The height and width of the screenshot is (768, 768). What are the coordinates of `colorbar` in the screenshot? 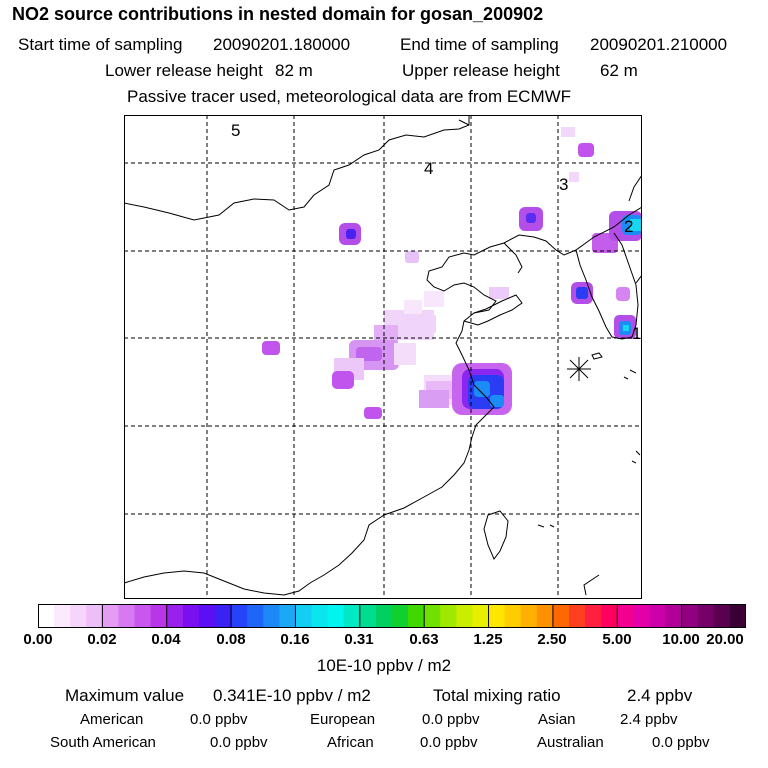 It's located at (392, 616).